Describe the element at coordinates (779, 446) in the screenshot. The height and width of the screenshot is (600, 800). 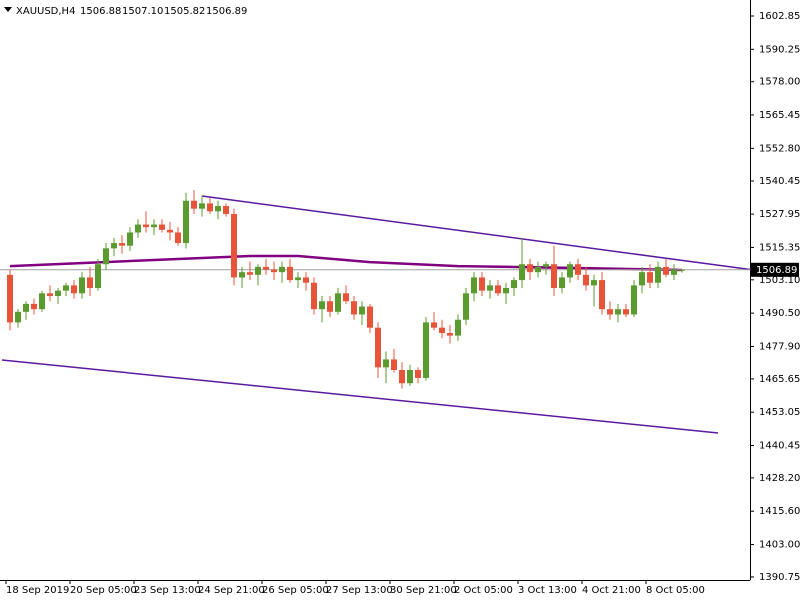
I see `y-tick-label: 1440.45` at that location.